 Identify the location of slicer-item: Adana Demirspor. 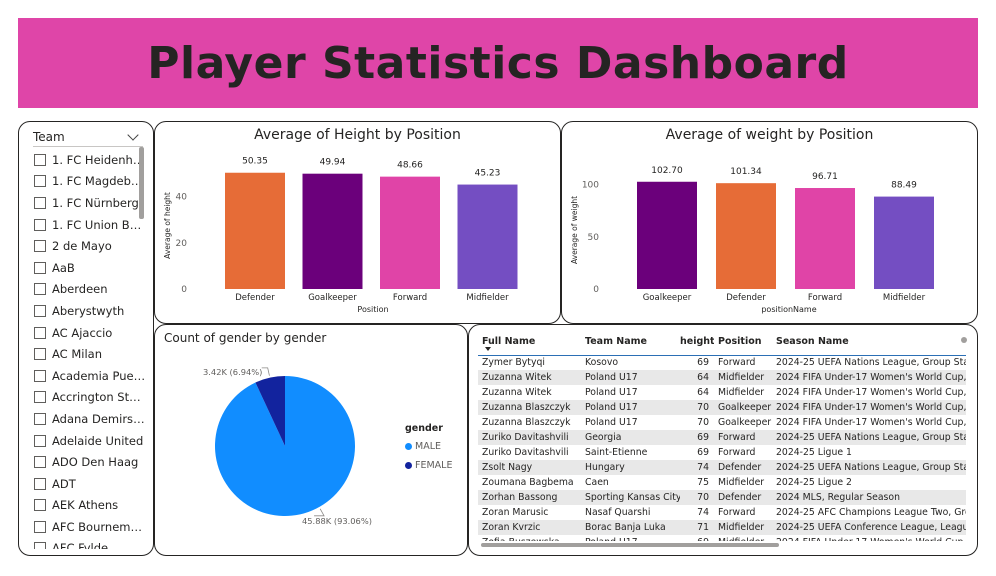
(90, 419).